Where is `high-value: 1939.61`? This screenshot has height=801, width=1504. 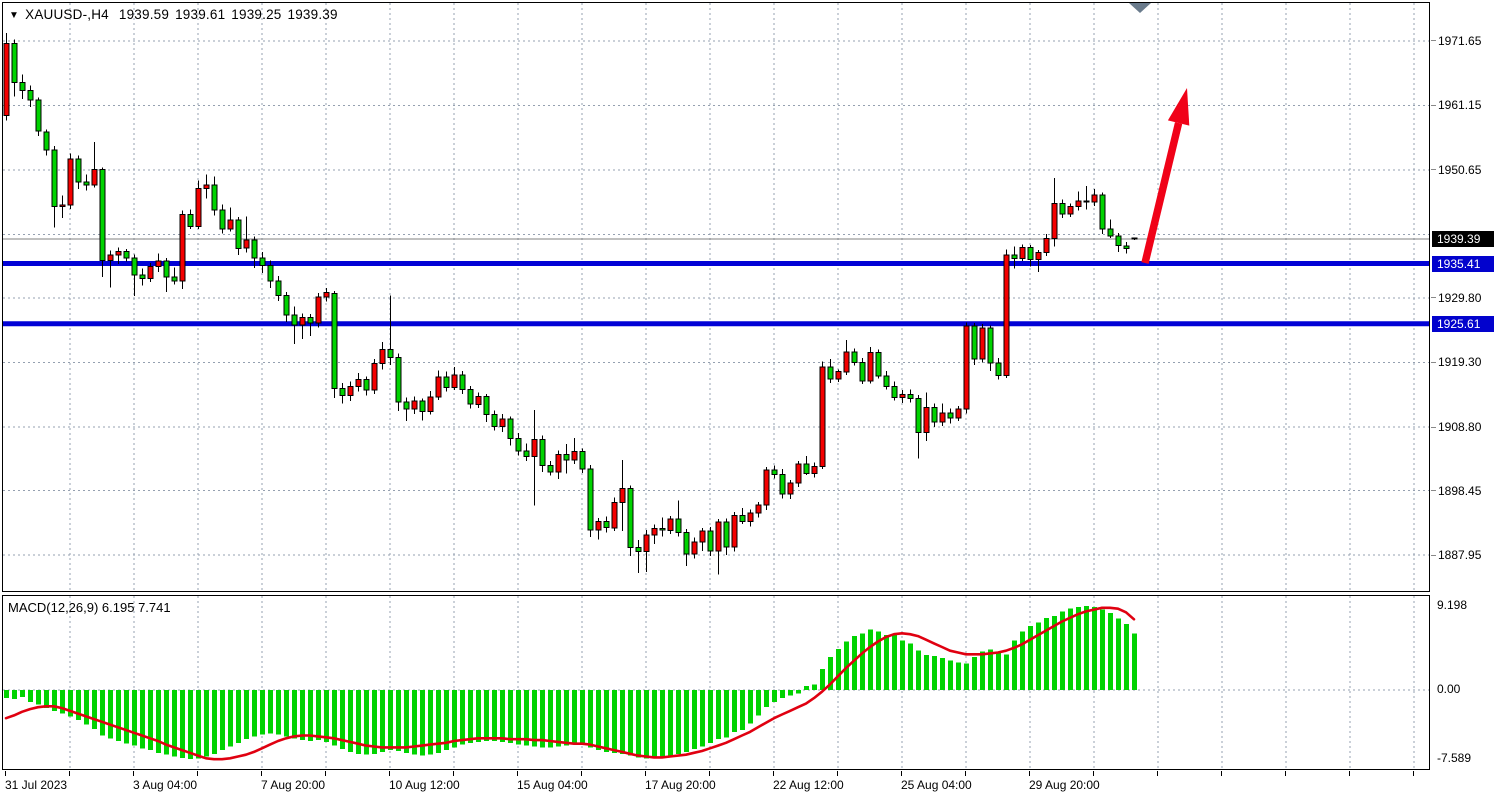
high-value: 1939.61 is located at coordinates (200, 14).